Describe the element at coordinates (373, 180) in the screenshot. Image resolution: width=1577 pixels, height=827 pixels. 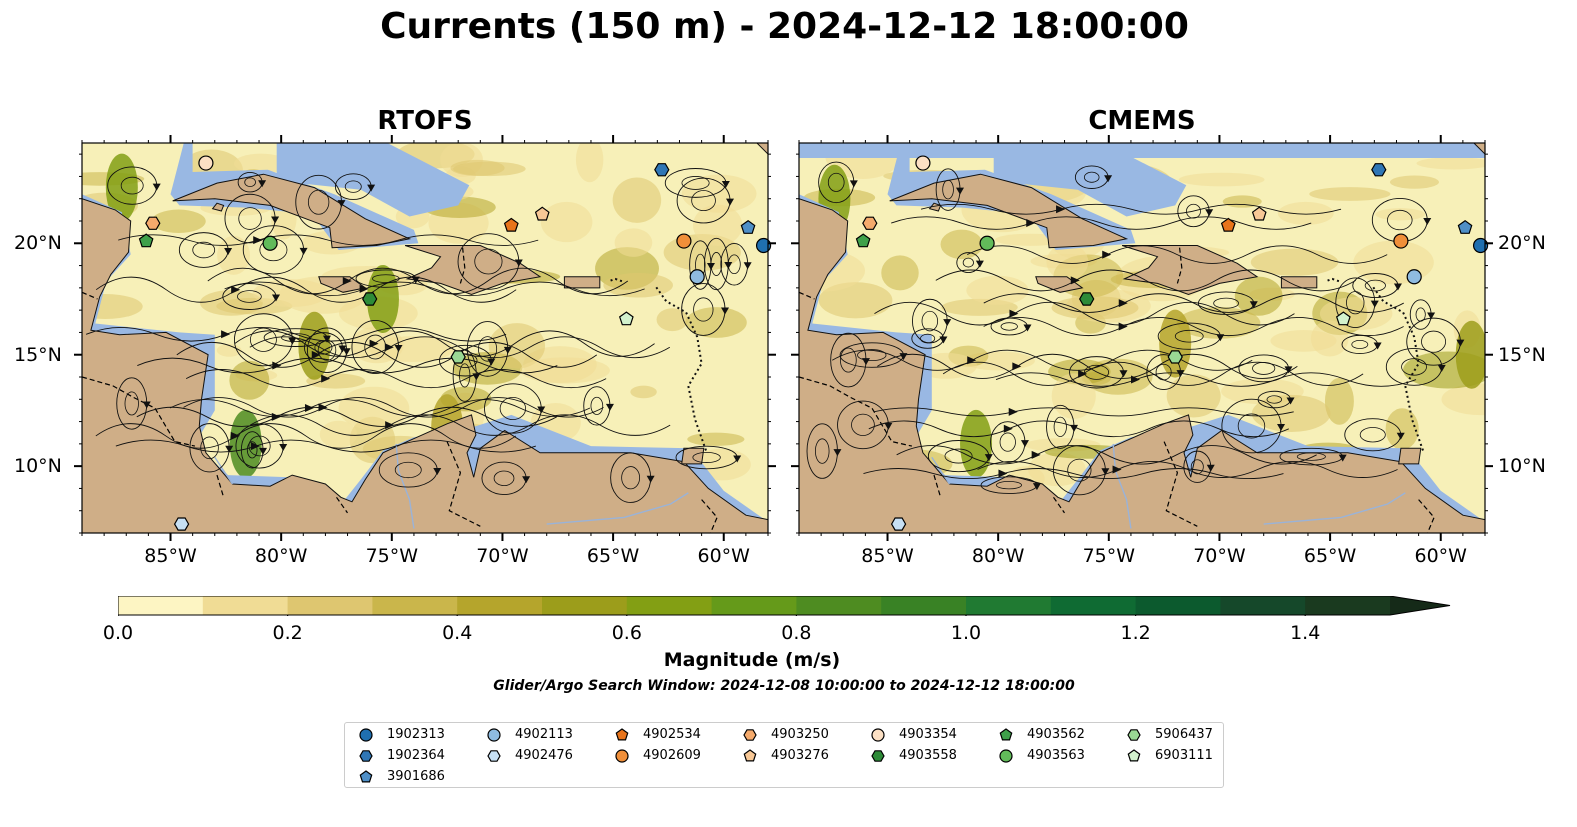
I see `shelf-water` at that location.